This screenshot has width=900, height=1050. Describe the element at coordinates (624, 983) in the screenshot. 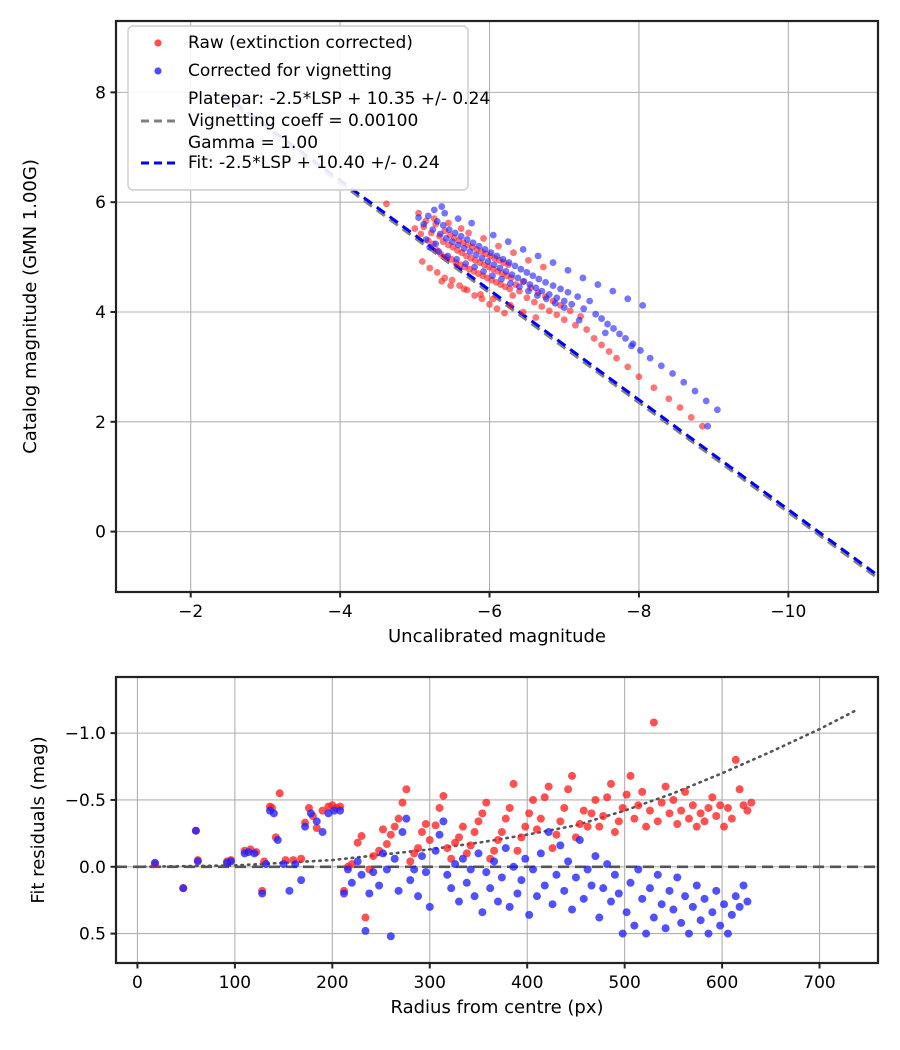

I see `xtick-label: 500` at that location.